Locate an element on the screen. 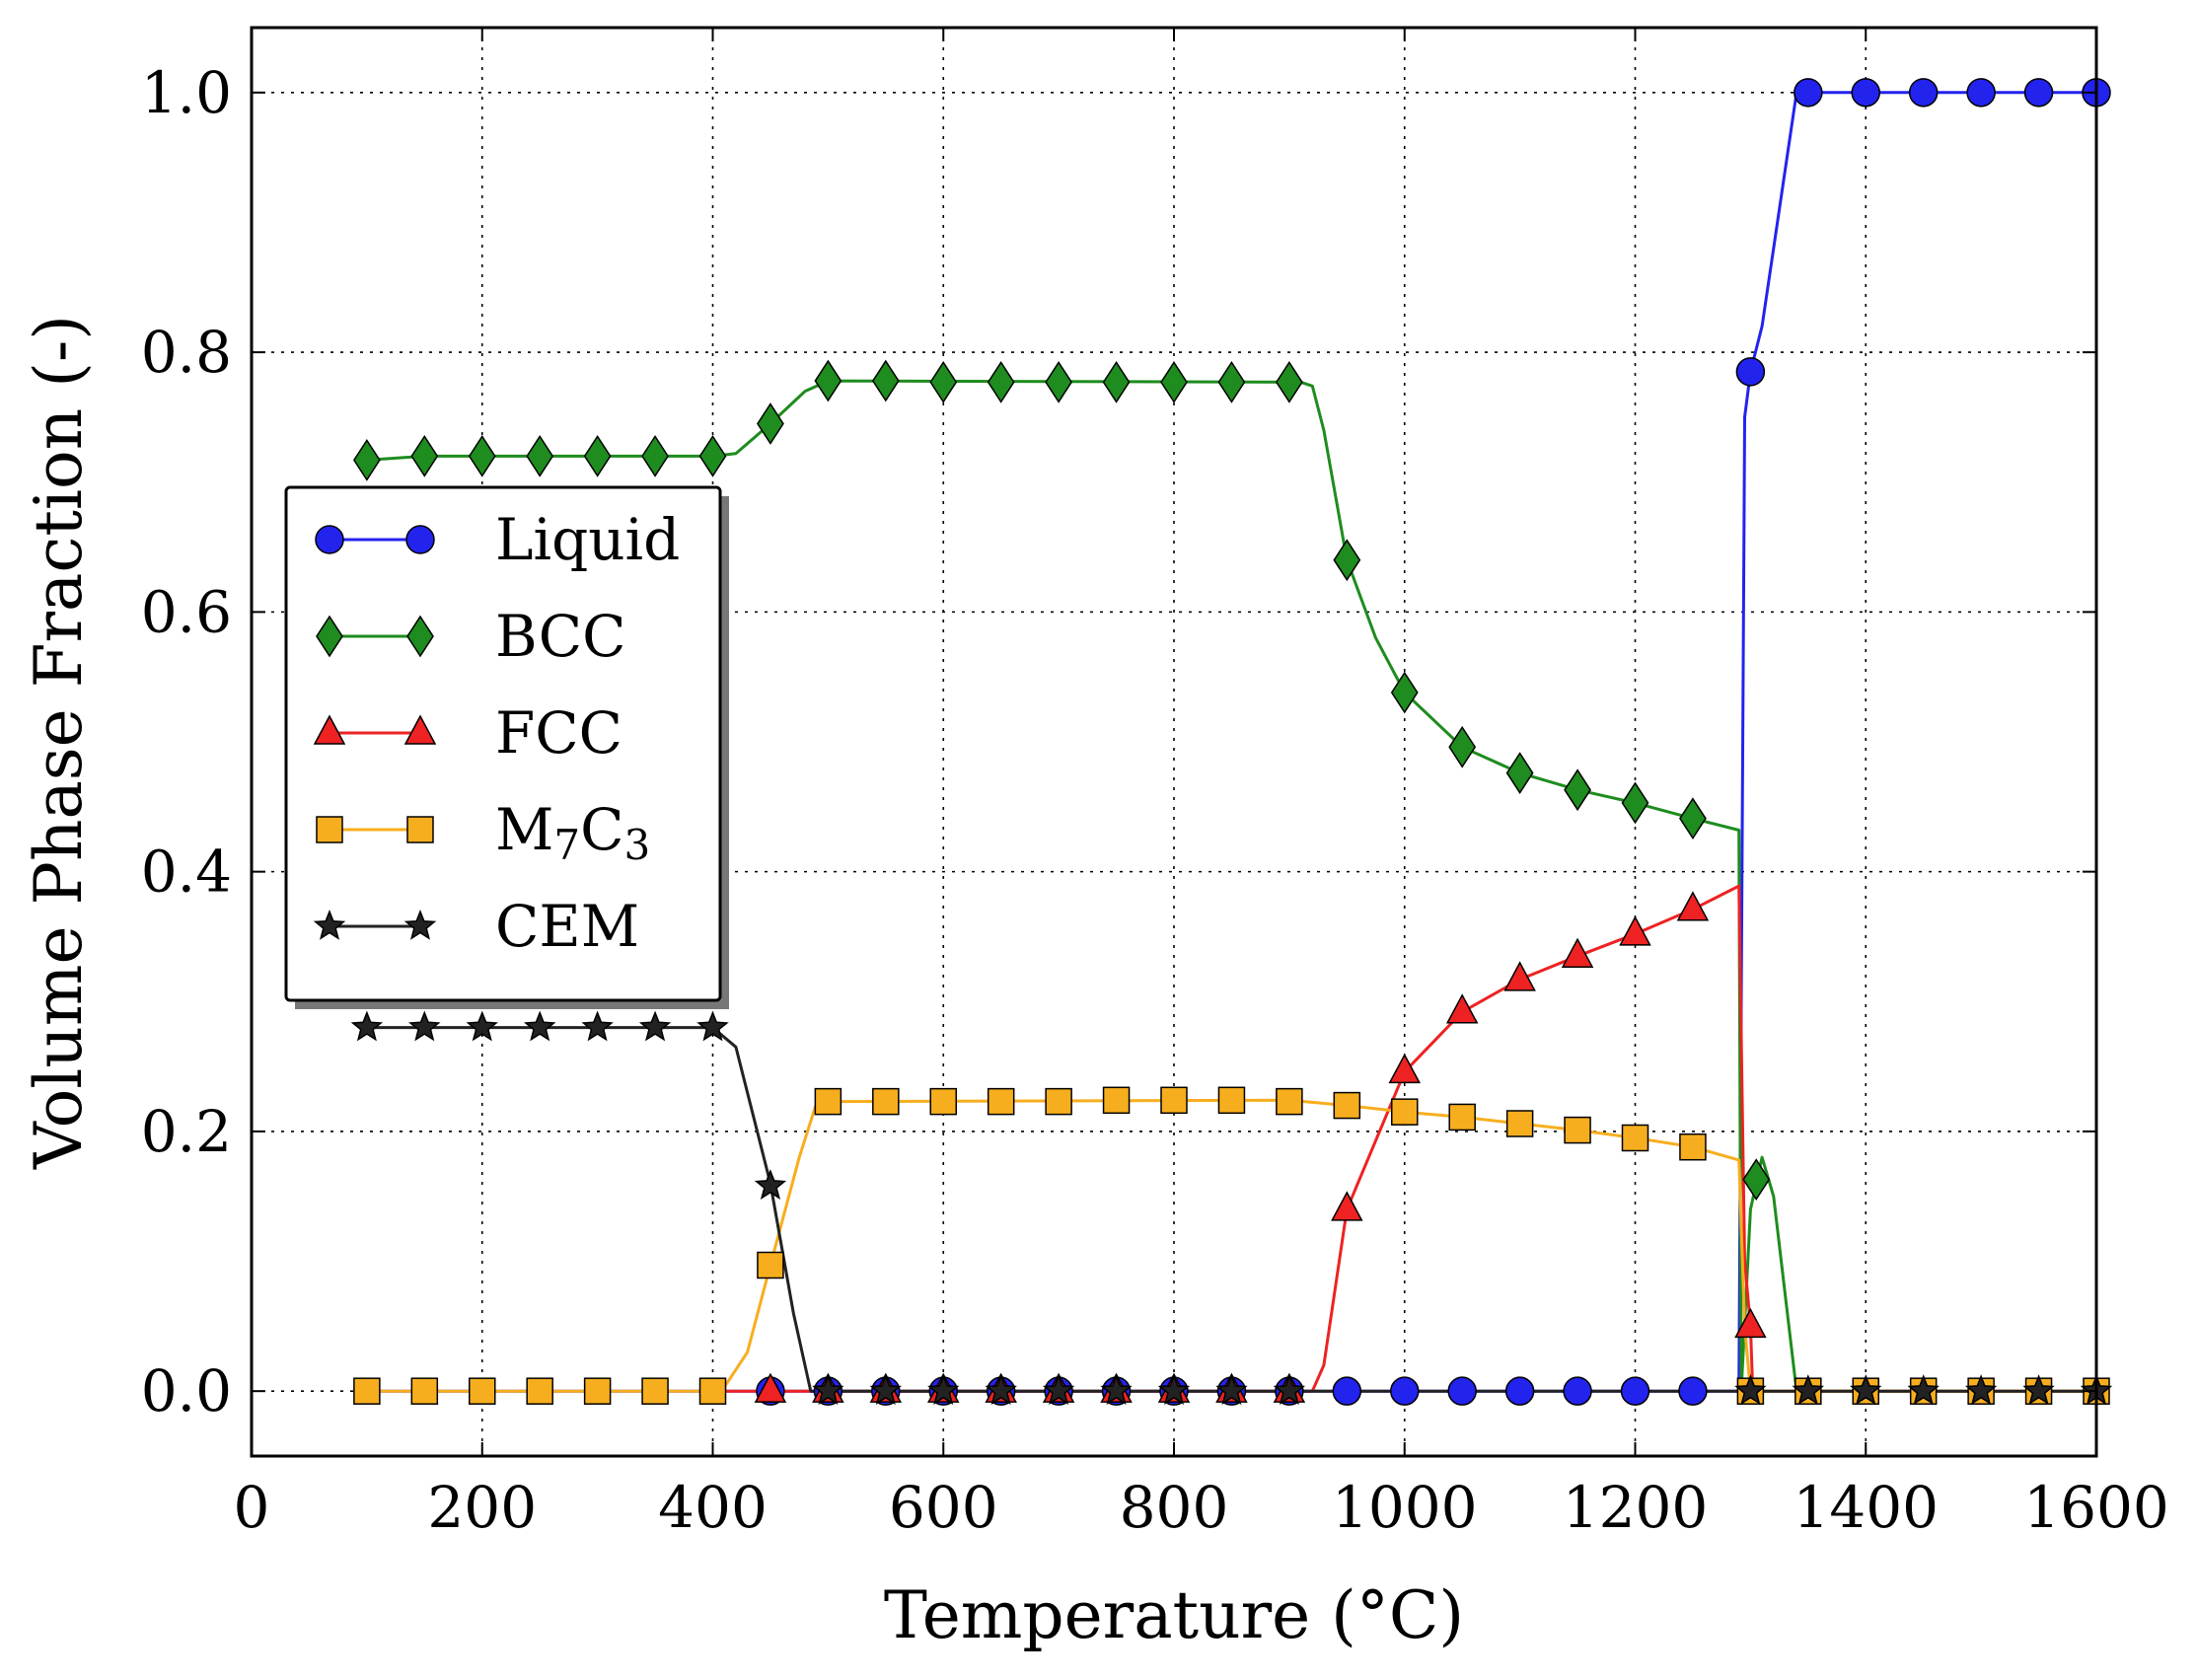  x-tick-label: 1000 is located at coordinates (1405, 1507).